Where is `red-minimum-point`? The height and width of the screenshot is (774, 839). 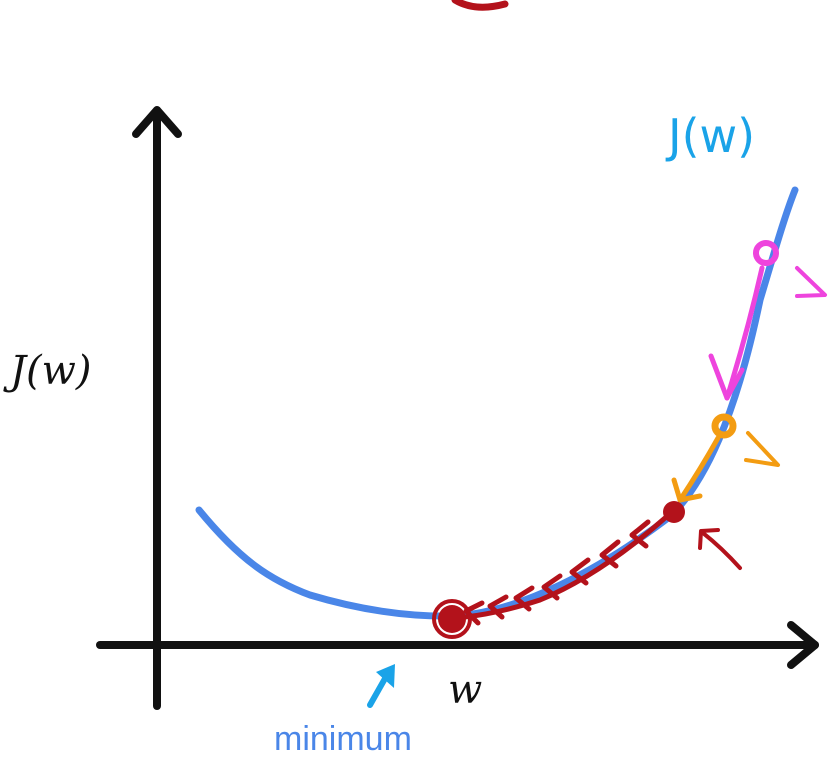 red-minimum-point is located at coordinates (452, 619).